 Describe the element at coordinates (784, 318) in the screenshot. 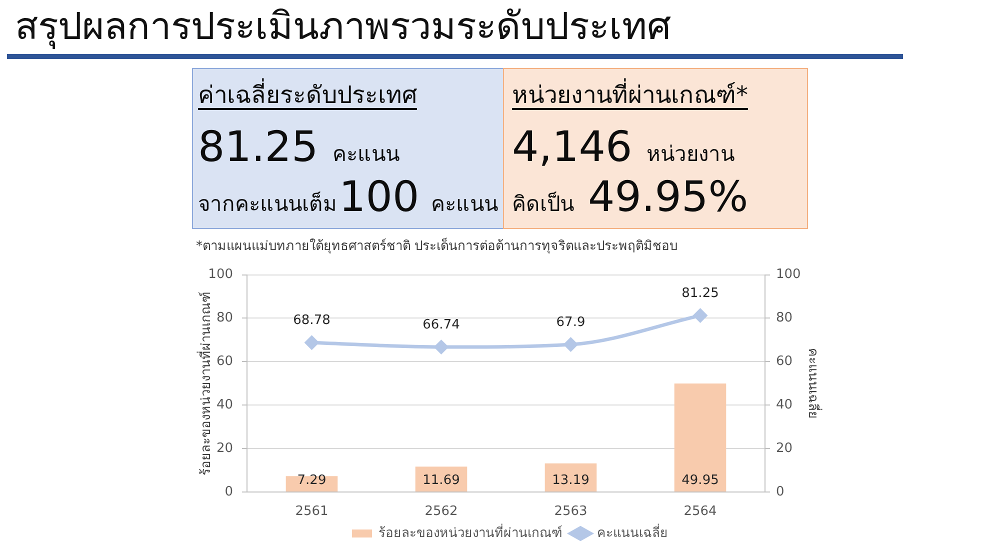

I see `y2-tick-label: 80` at that location.